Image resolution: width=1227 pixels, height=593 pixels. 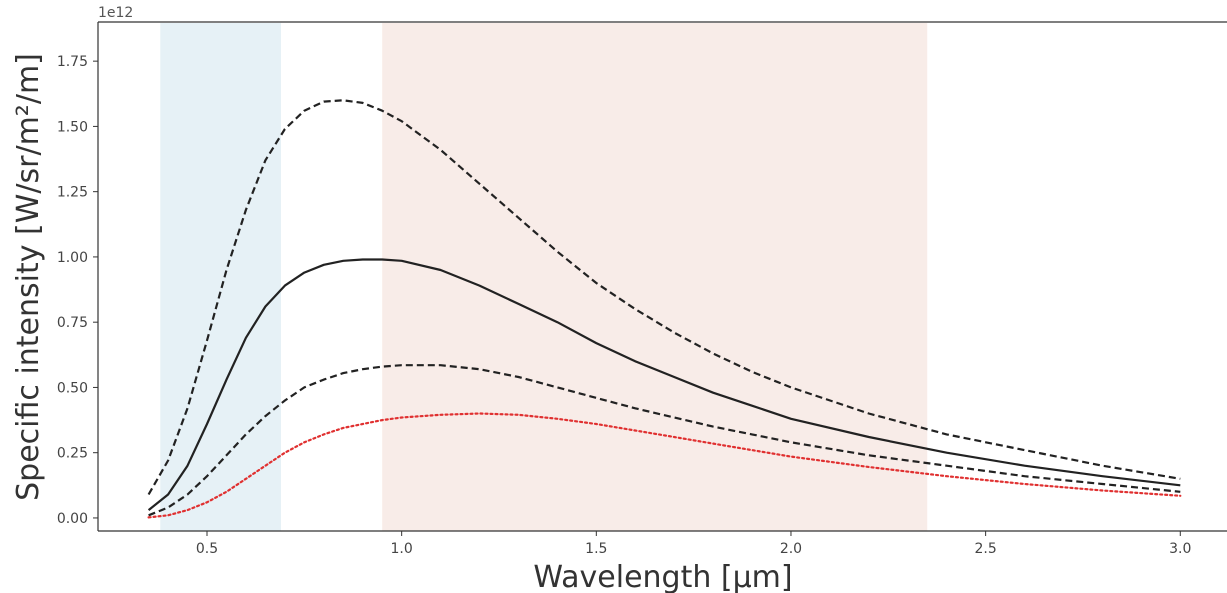 What do you see at coordinates (28, 277) in the screenshot?
I see `y-axis-title: Specific intensity [W/sr/m²/m]` at bounding box center [28, 277].